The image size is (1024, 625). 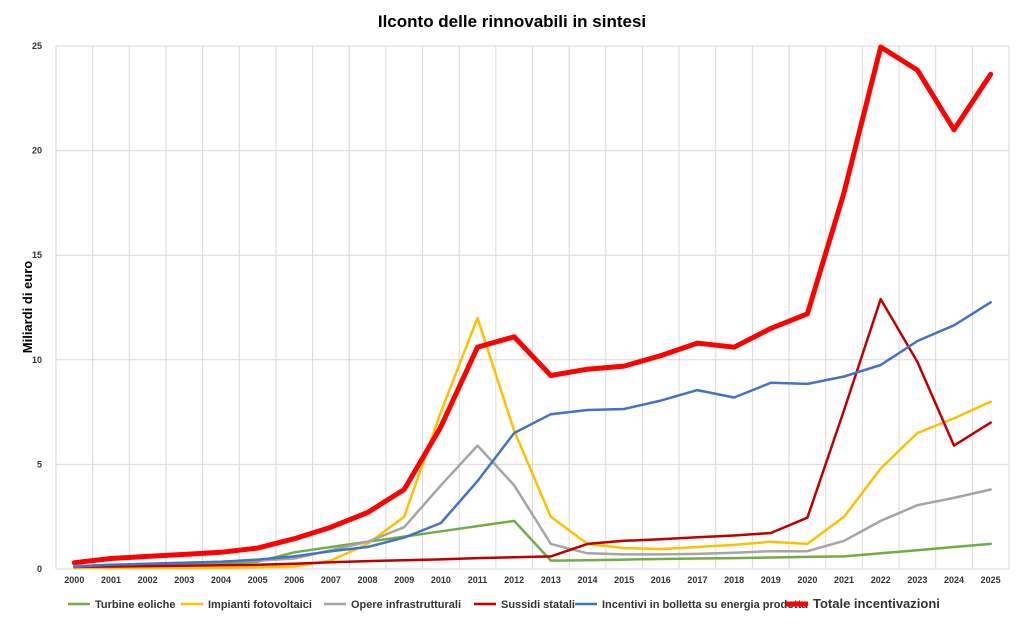 I want to click on x-tick-label: 2000, so click(x=74, y=580).